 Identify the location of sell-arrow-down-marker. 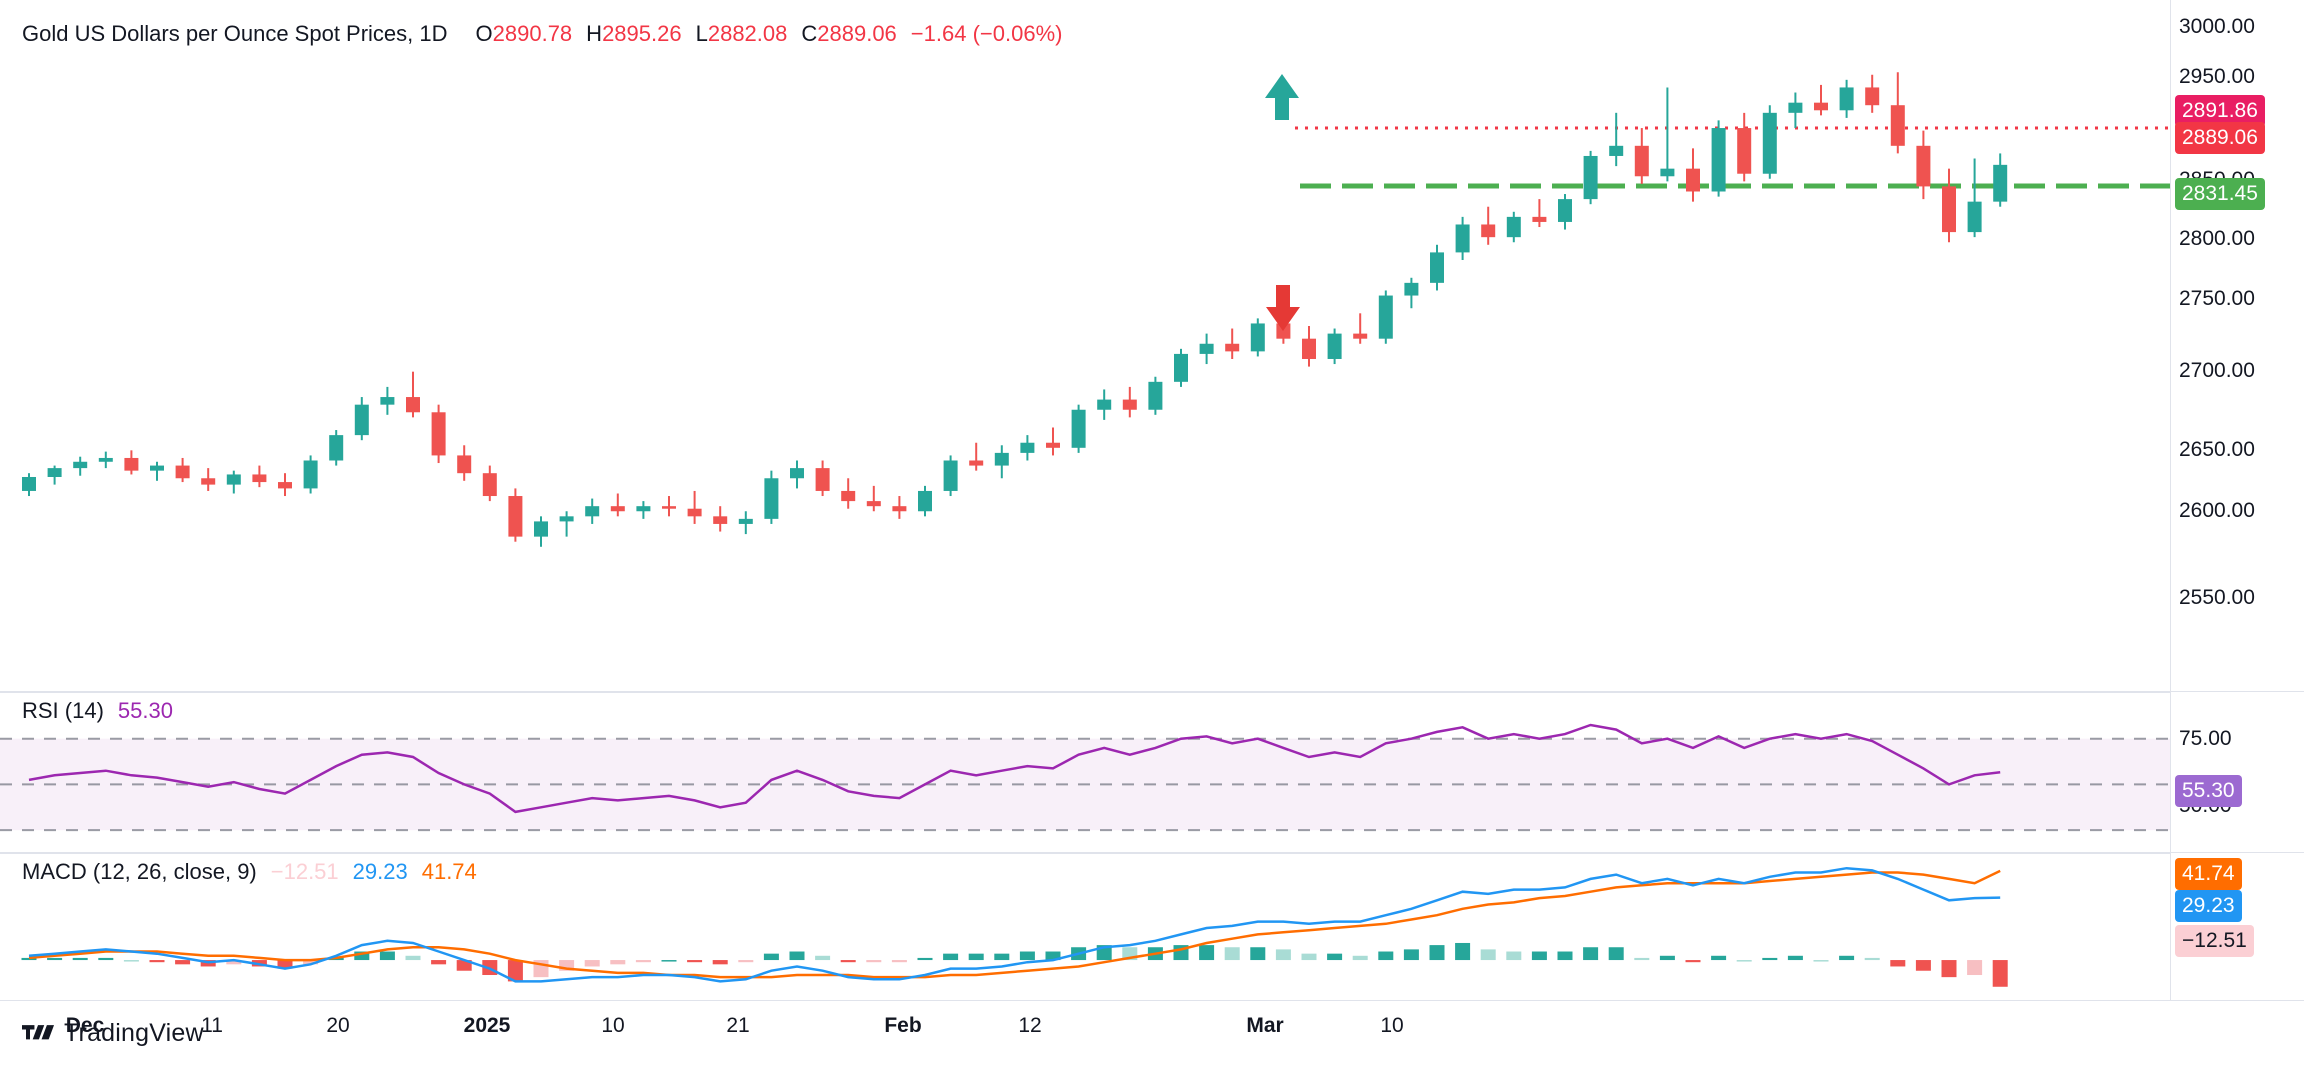
(1283, 308).